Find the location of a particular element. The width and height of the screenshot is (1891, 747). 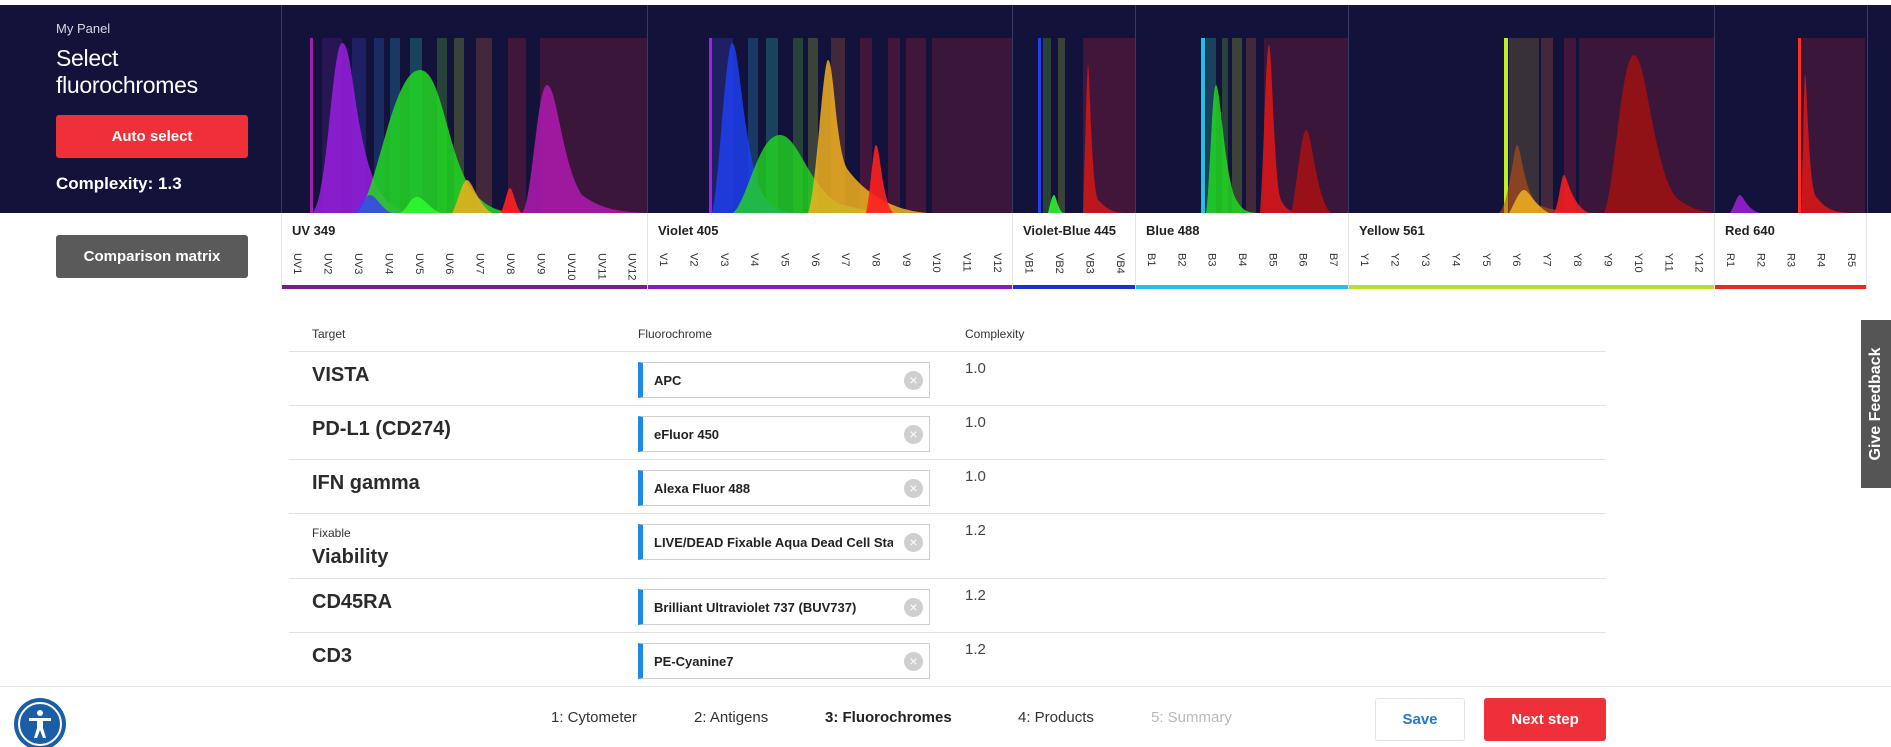

channel-y9: Y9 is located at coordinates (1607, 260).